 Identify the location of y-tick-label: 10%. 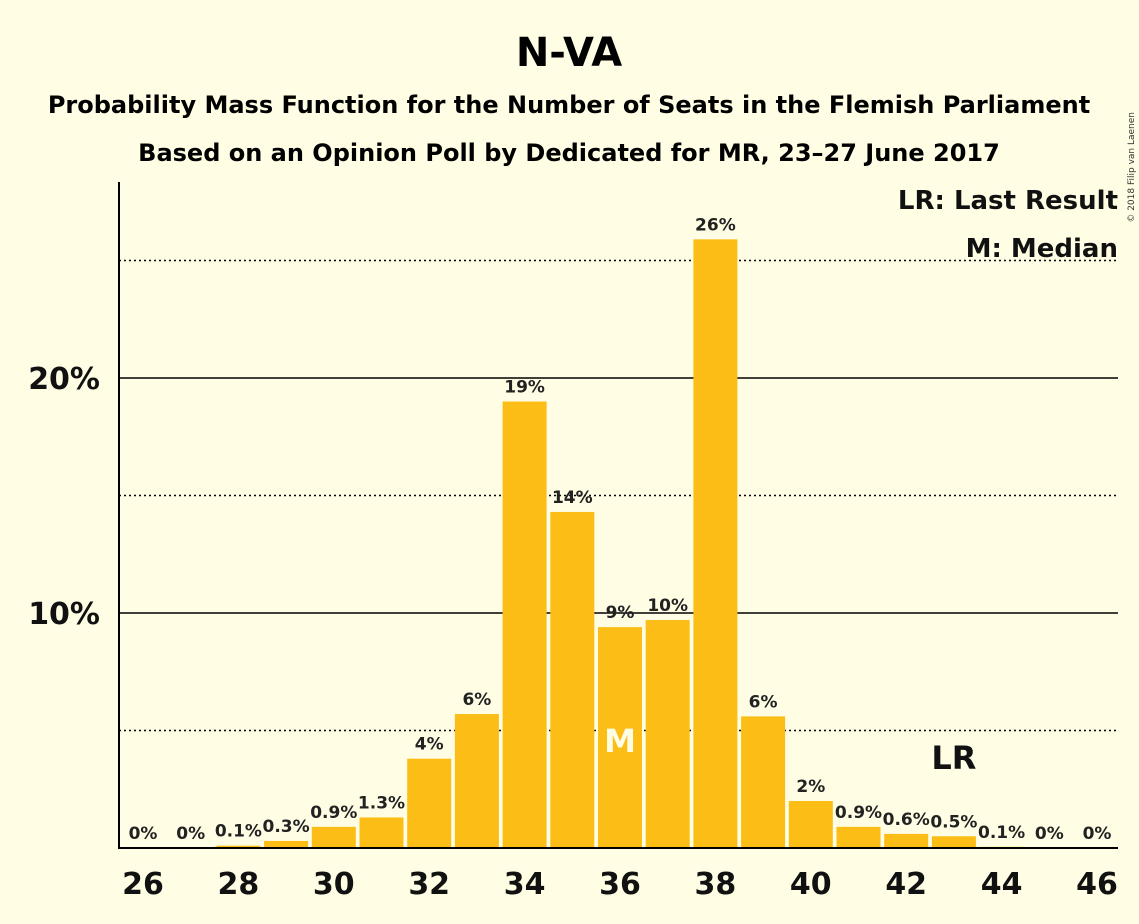
(64, 614).